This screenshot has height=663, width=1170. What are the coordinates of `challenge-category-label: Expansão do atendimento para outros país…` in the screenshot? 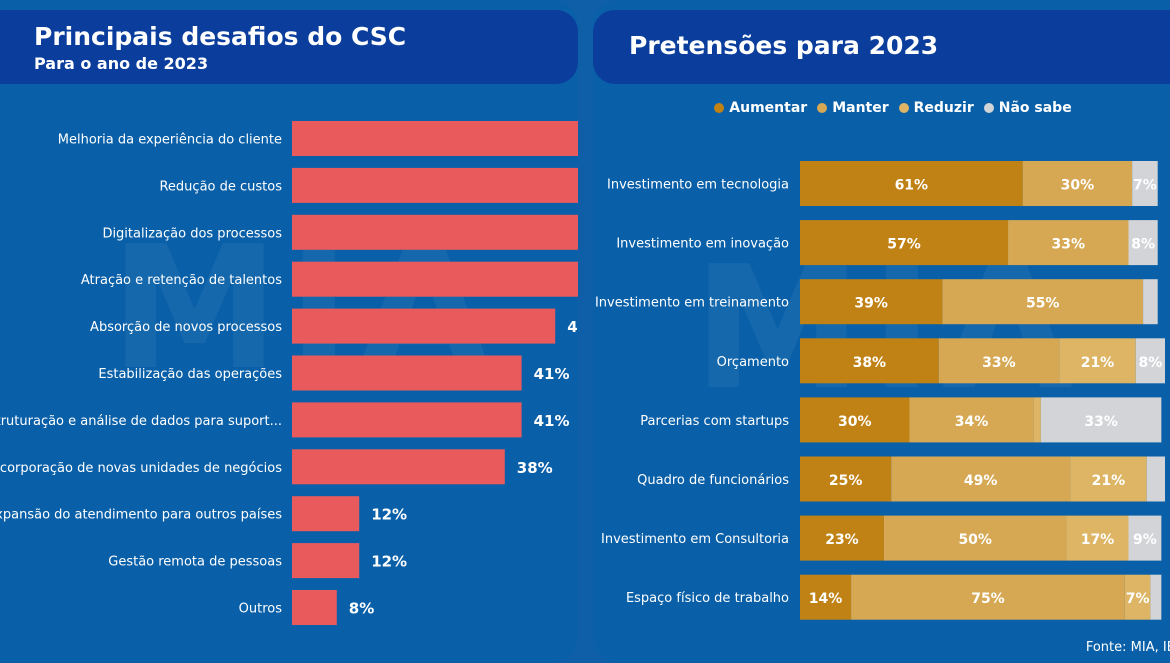 It's located at (141, 515).